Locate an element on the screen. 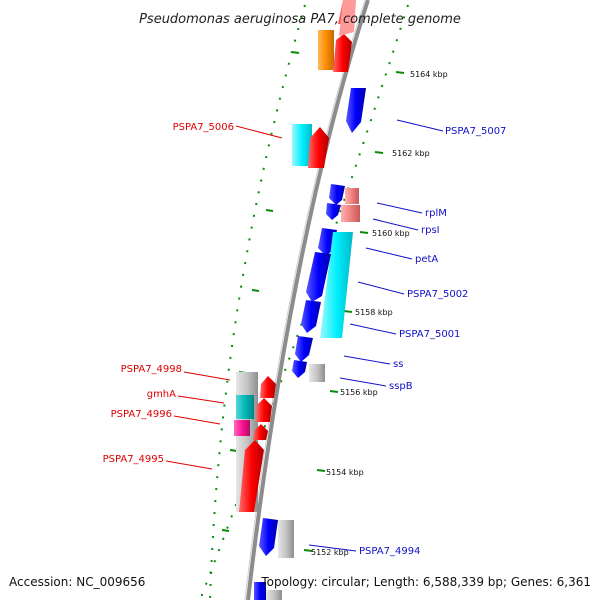  gene-magenta is located at coordinates (242, 428).